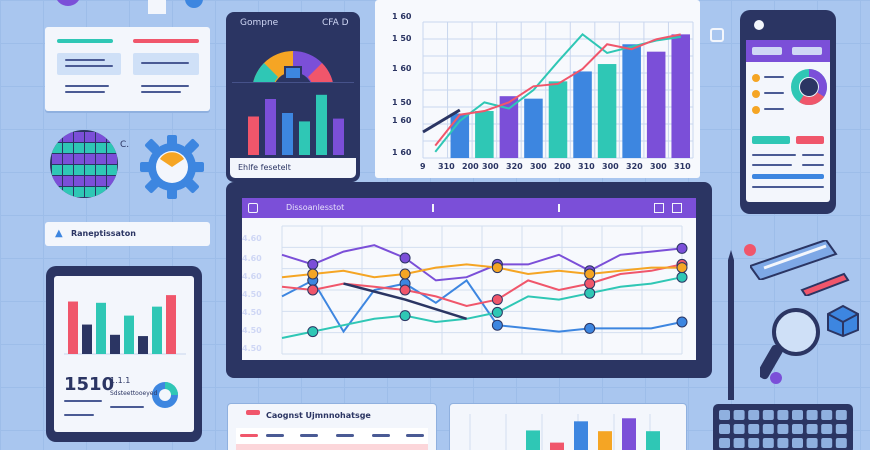  Describe the element at coordinates (586, 166) in the screenshot. I see `x-tick: 310` at that location.